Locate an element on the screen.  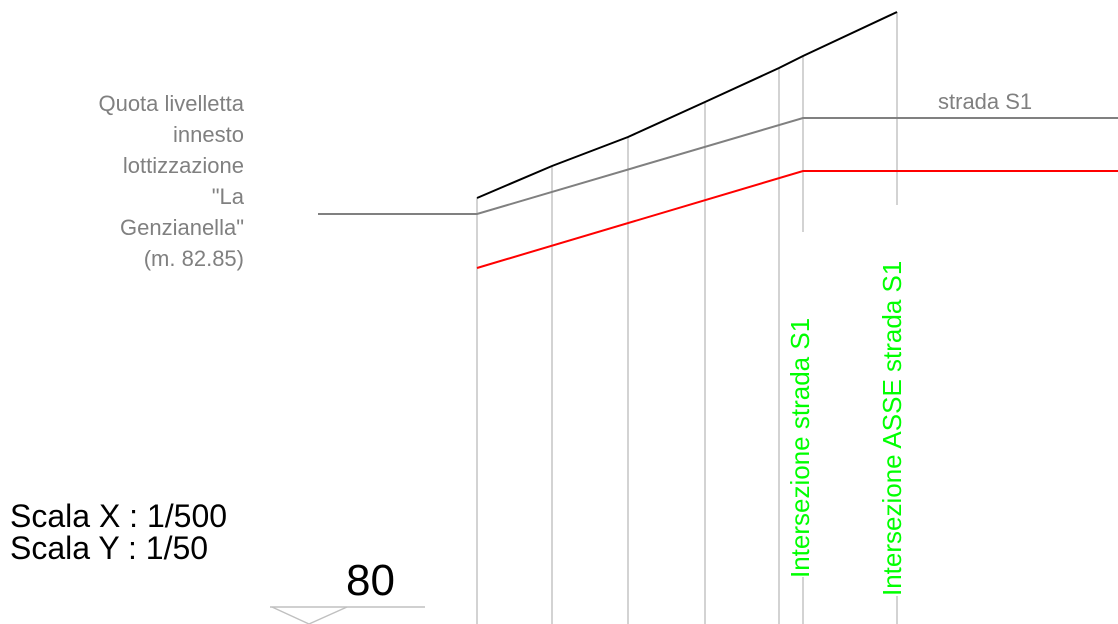
annotation-line-4: "La is located at coordinates (227, 196).